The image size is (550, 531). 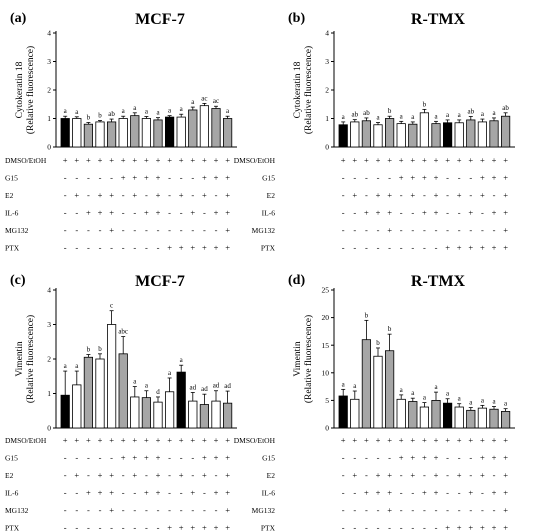 I want to click on y-axis-label: Vimentin, so click(x=298, y=359).